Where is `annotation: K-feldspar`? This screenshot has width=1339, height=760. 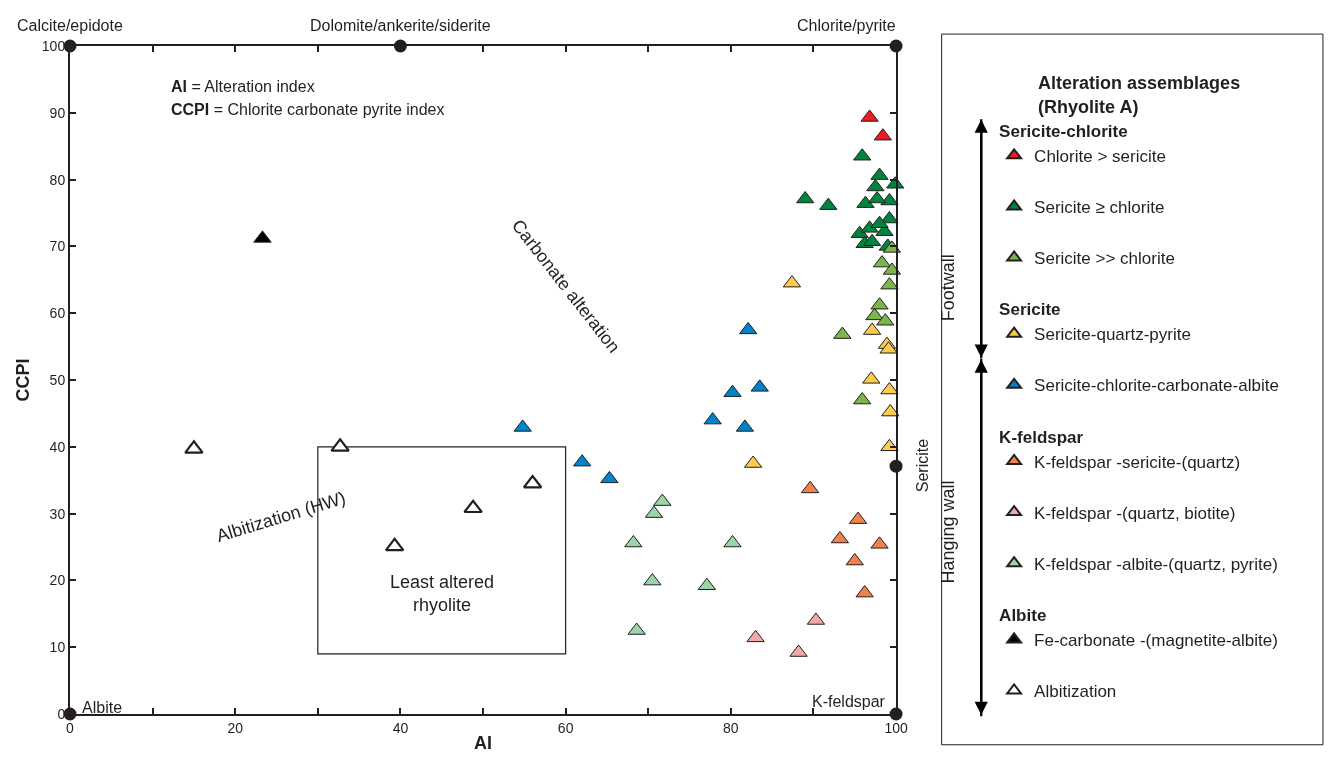
annotation: K-feldspar is located at coordinates (849, 701).